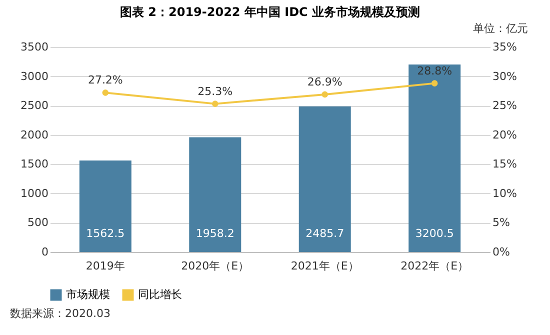 The image size is (550, 335). Describe the element at coordinates (501, 223) in the screenshot. I see `y2-tick-label: 5%` at that location.